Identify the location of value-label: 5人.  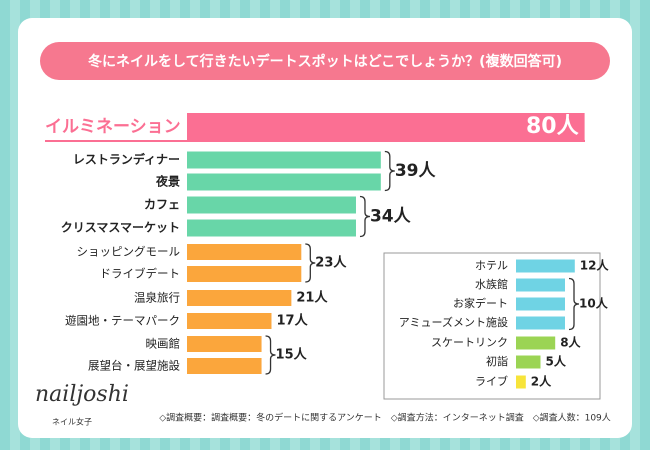
(556, 361).